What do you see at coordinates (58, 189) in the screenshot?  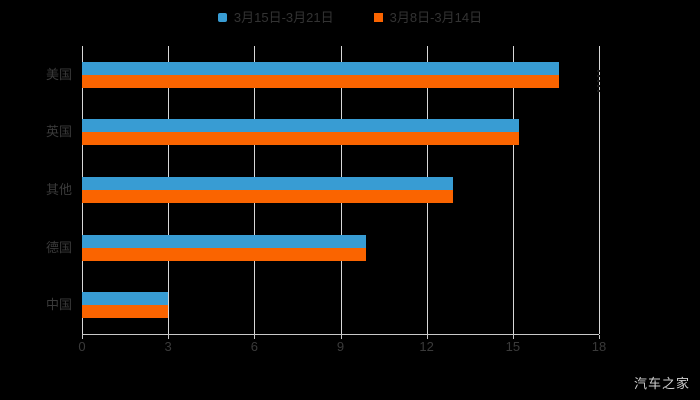 I see `y-axis-label-2: 其他` at bounding box center [58, 189].